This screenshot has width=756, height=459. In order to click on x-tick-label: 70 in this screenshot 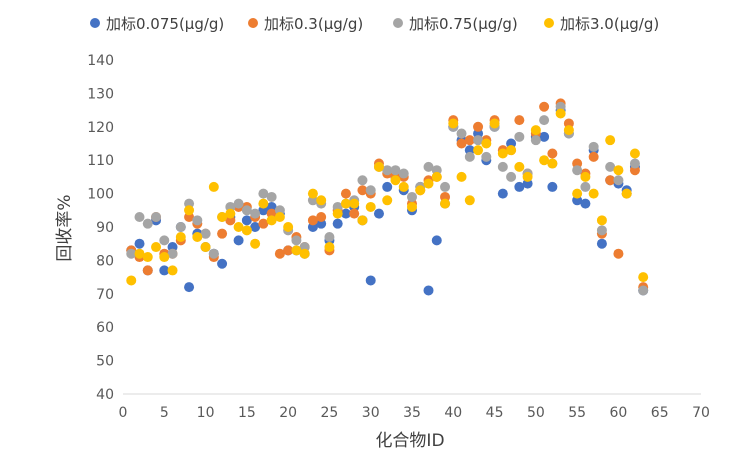, I will do `click(701, 413)`.